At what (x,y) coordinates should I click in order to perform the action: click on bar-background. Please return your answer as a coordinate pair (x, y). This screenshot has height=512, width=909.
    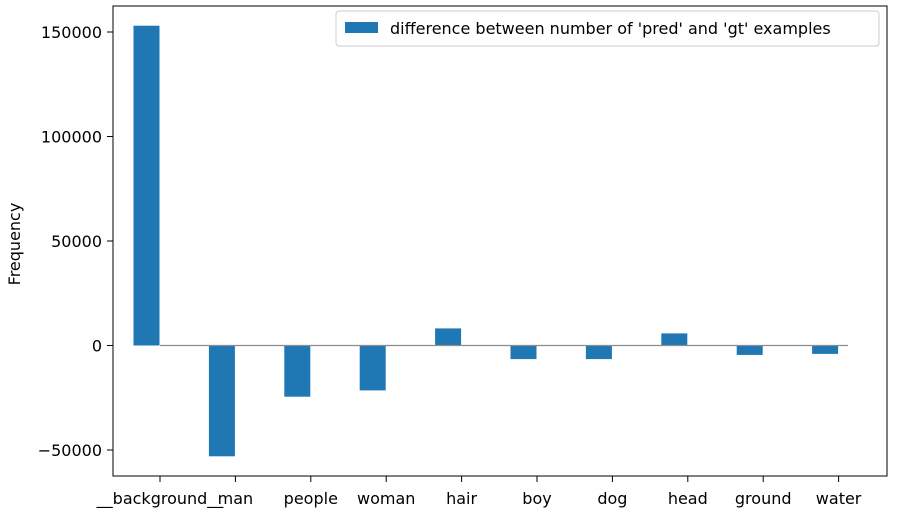
    Looking at the image, I should click on (146, 185).